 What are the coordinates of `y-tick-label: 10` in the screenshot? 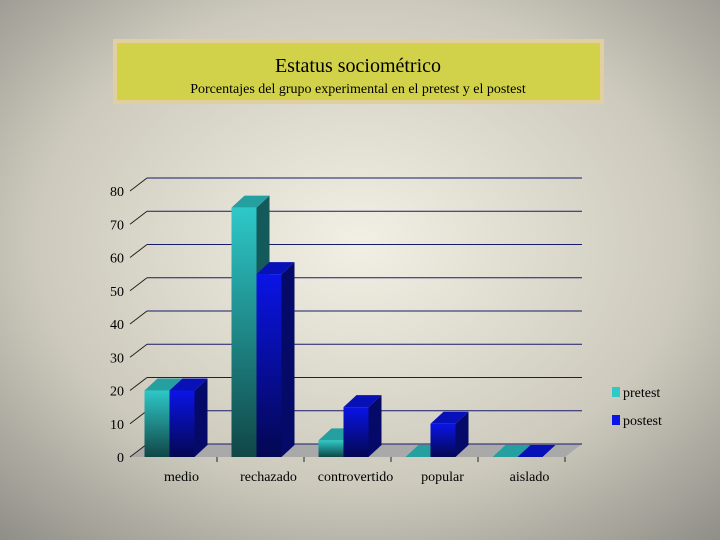 It's located at (117, 425).